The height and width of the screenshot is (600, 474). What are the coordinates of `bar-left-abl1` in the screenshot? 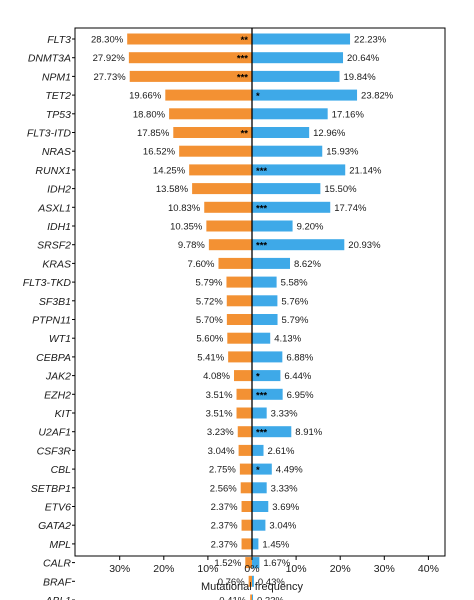 It's located at (251, 597).